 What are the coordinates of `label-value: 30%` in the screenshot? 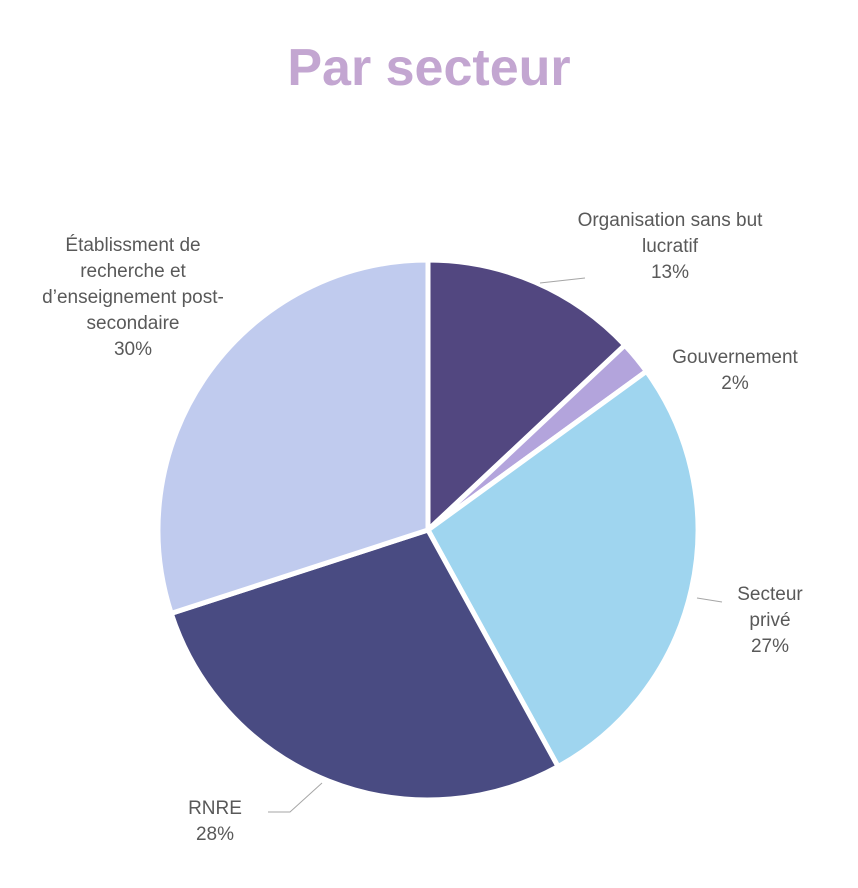 It's located at (133, 349).